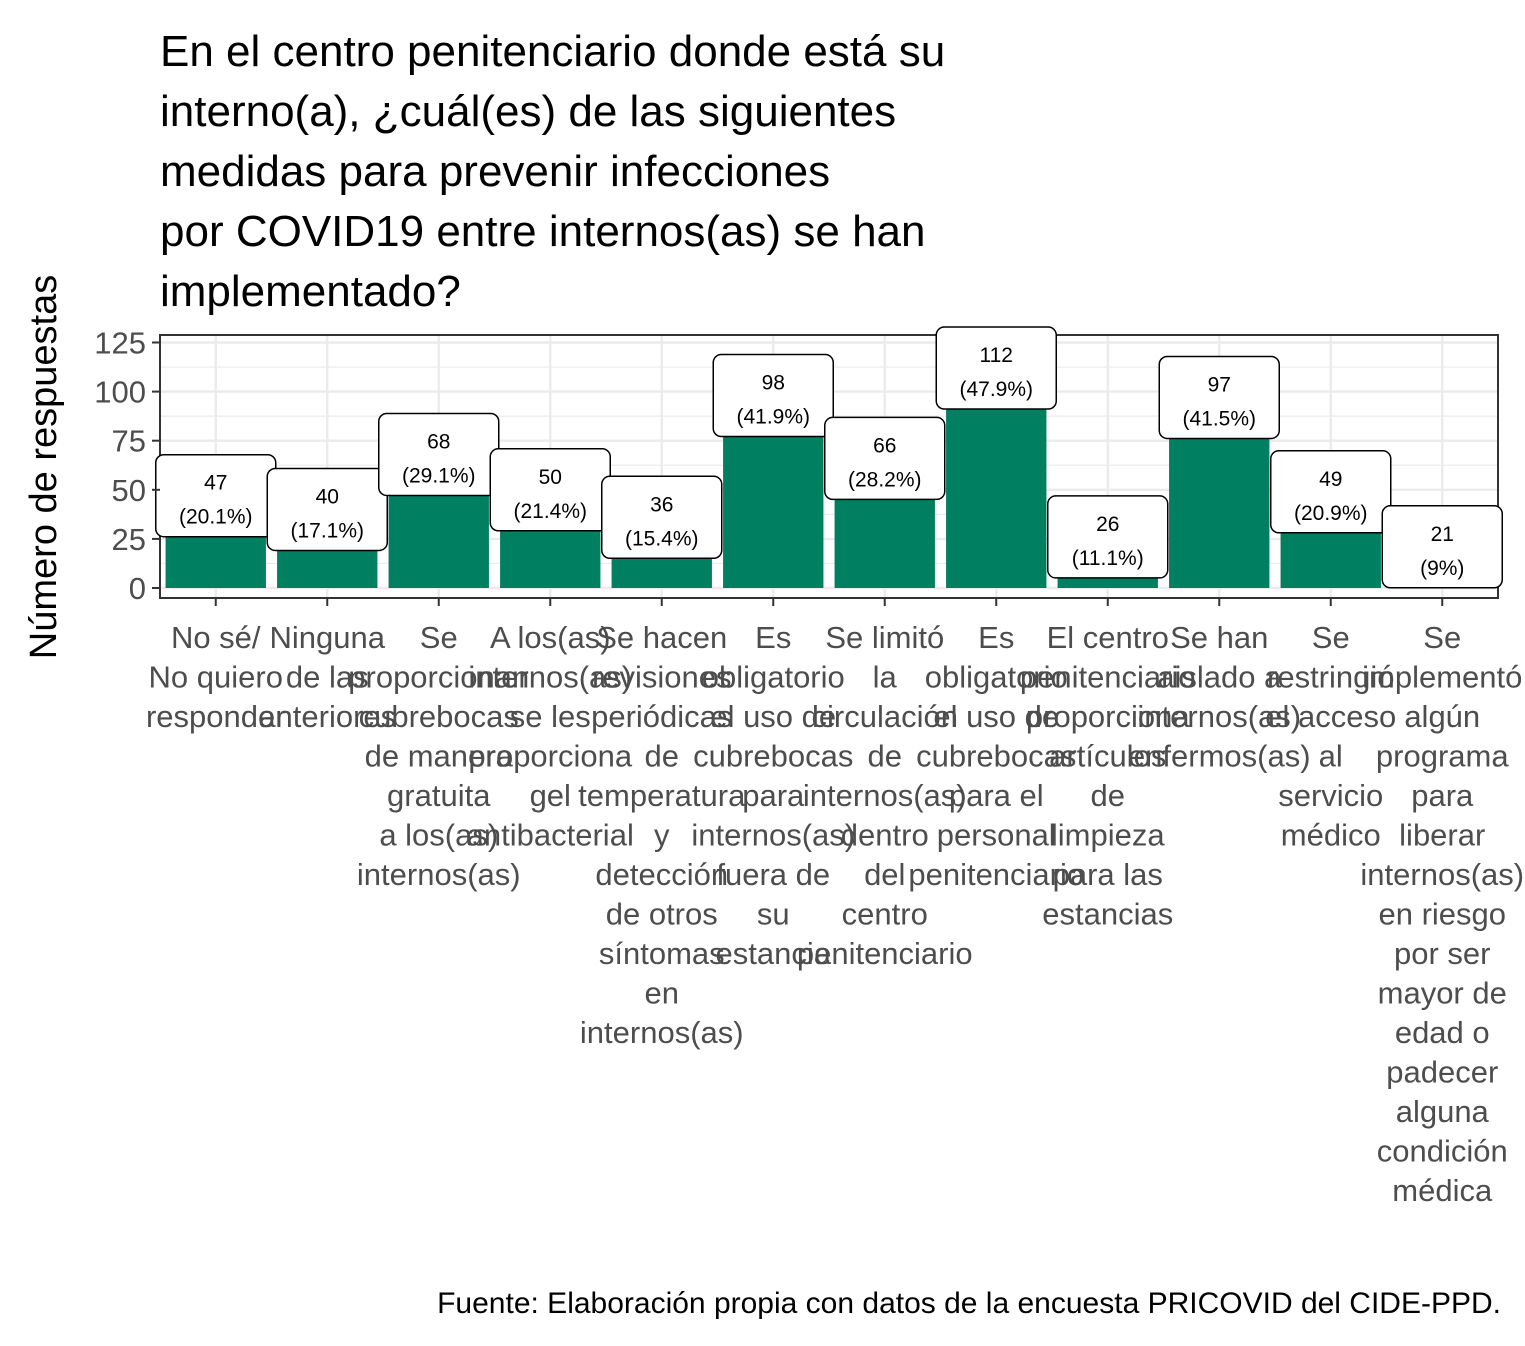 The height and width of the screenshot is (1346, 1525). Describe the element at coordinates (495, 171) in the screenshot. I see `chart-title-line: medidas para prevenir infecciones` at that location.